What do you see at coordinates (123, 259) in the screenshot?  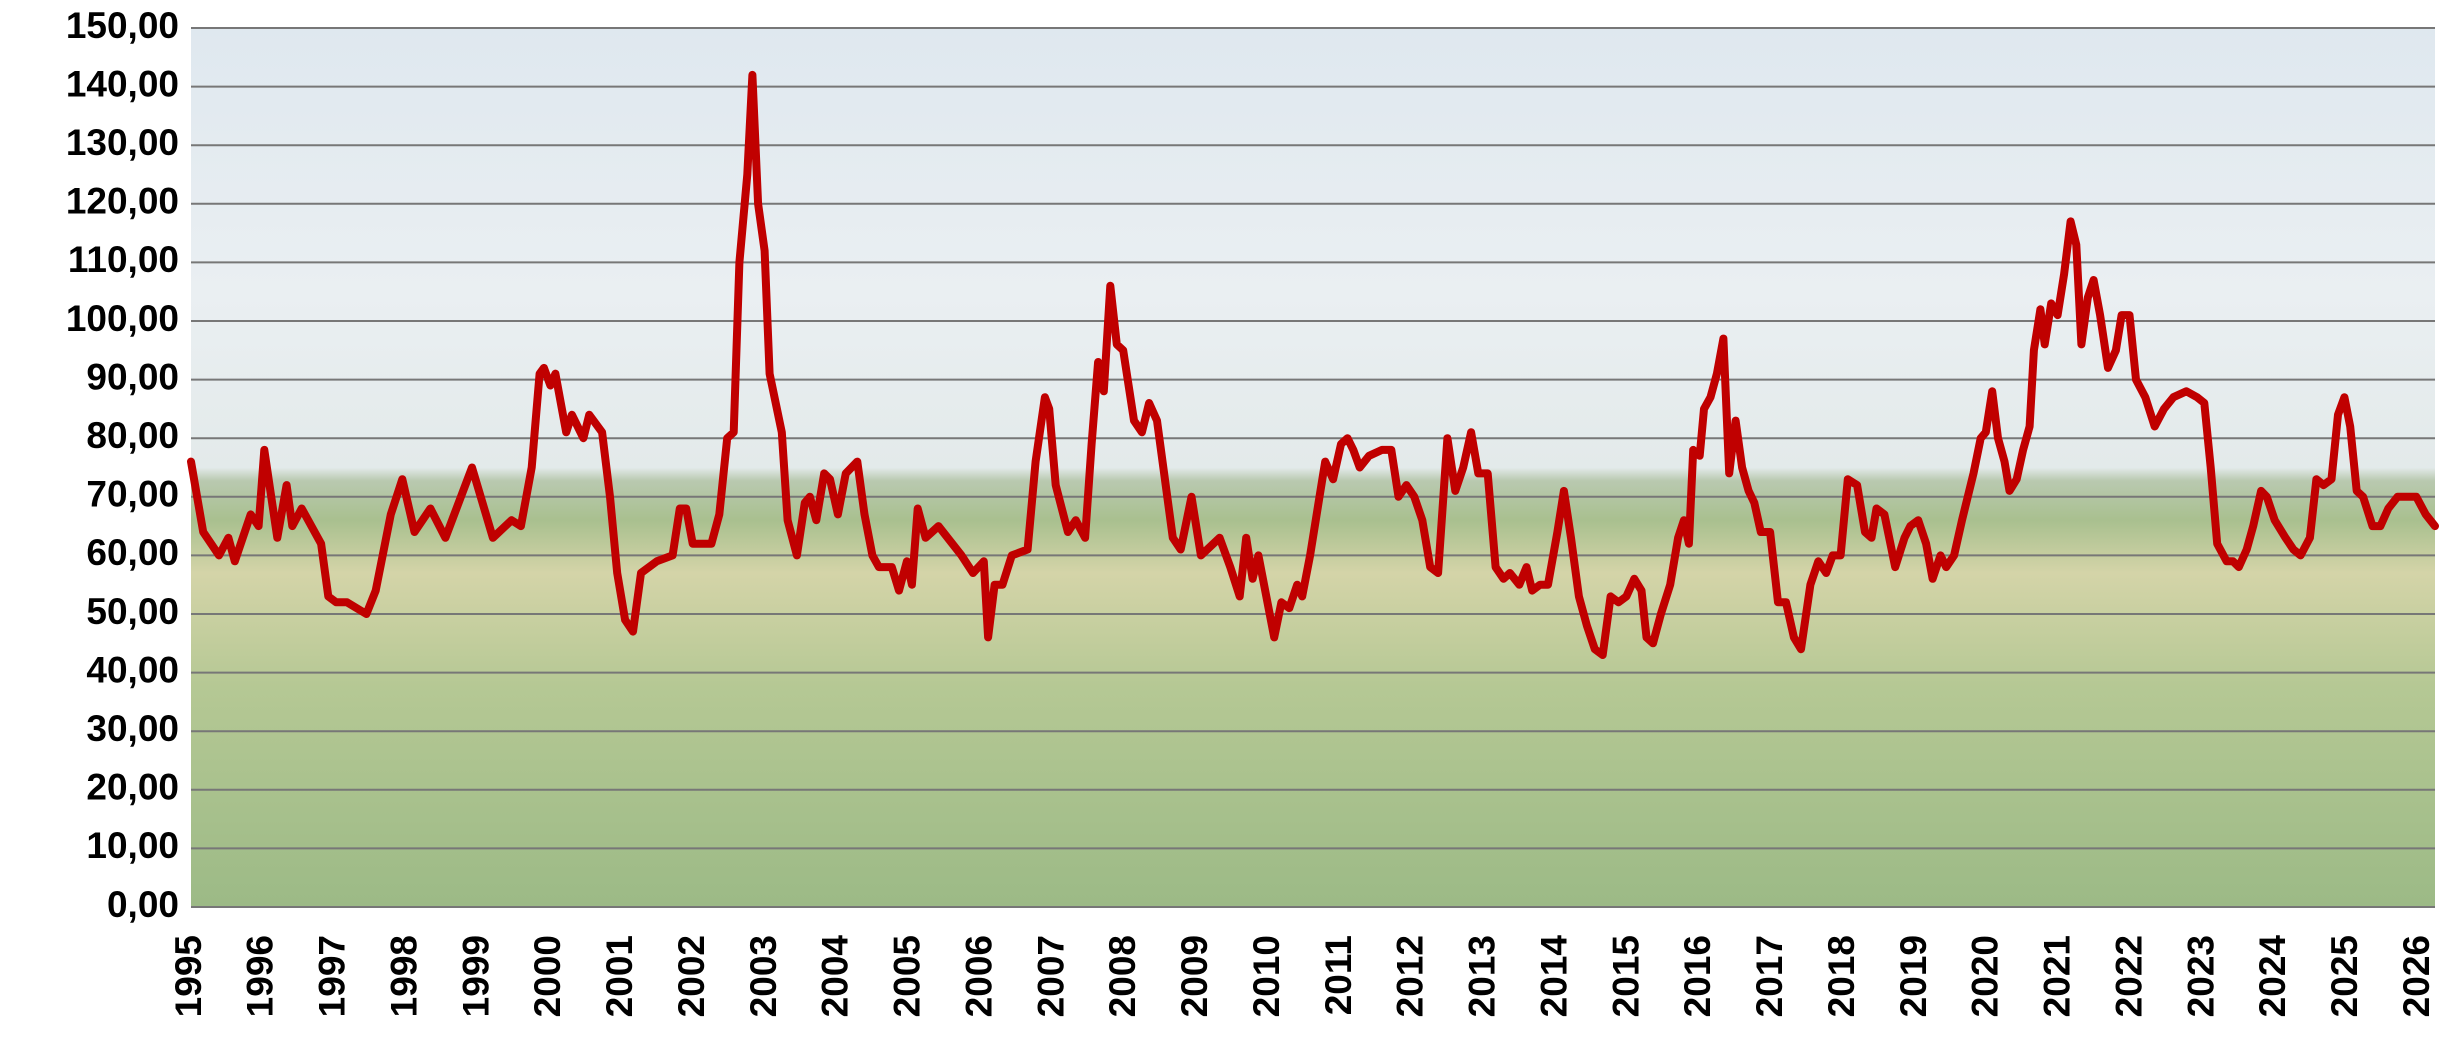 I see `y-tick-label: 110,00` at bounding box center [123, 259].